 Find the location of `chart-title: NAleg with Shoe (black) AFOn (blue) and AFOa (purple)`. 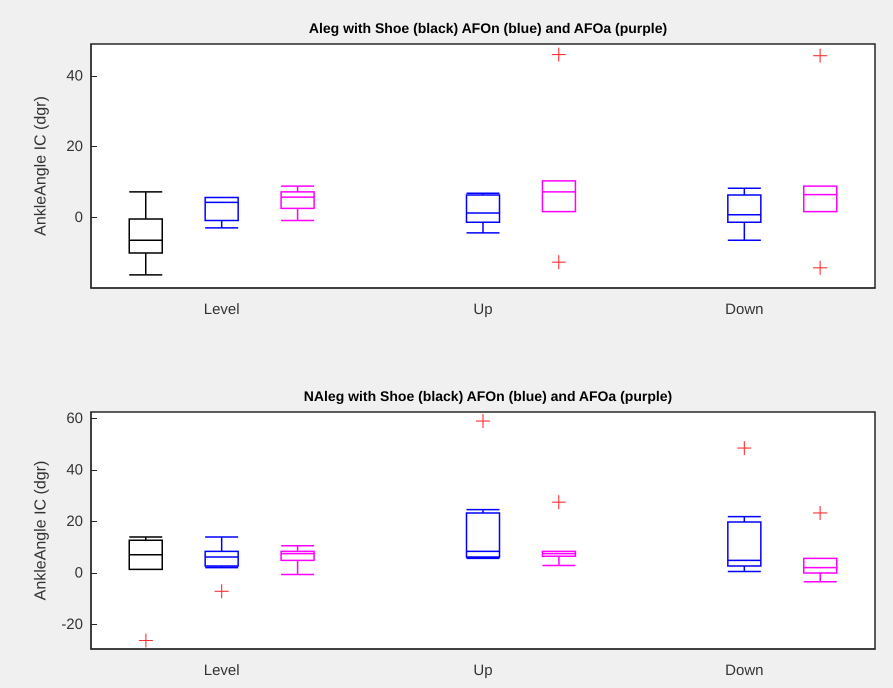

chart-title: NAleg with Shoe (black) AFOn (blue) and AFOa (purple) is located at coordinates (488, 396).